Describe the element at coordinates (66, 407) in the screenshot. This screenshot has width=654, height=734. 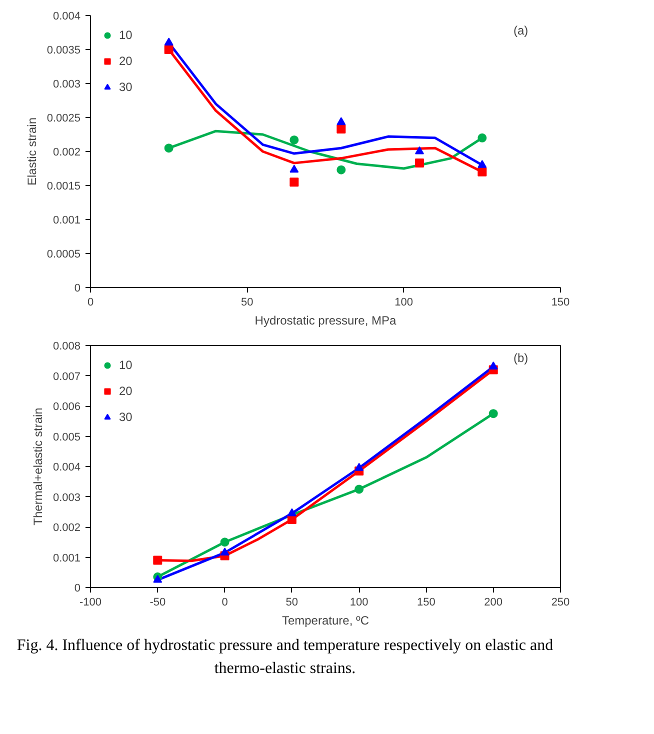
I see `y-tick-label: 0.006` at that location.